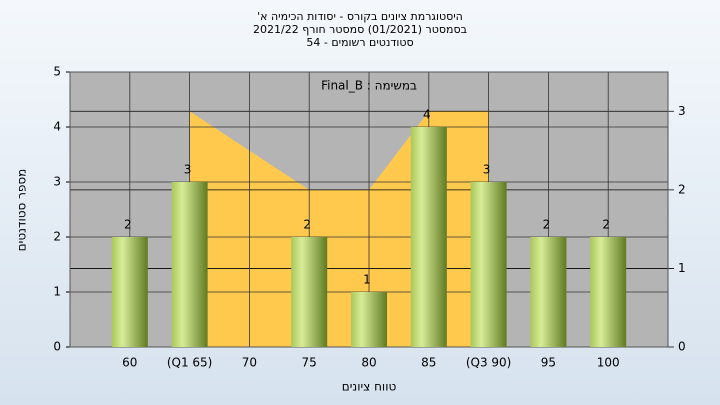 Image resolution: width=720 pixels, height=405 pixels. Describe the element at coordinates (309, 363) in the screenshot. I see `x-tick-label: 75` at that location.